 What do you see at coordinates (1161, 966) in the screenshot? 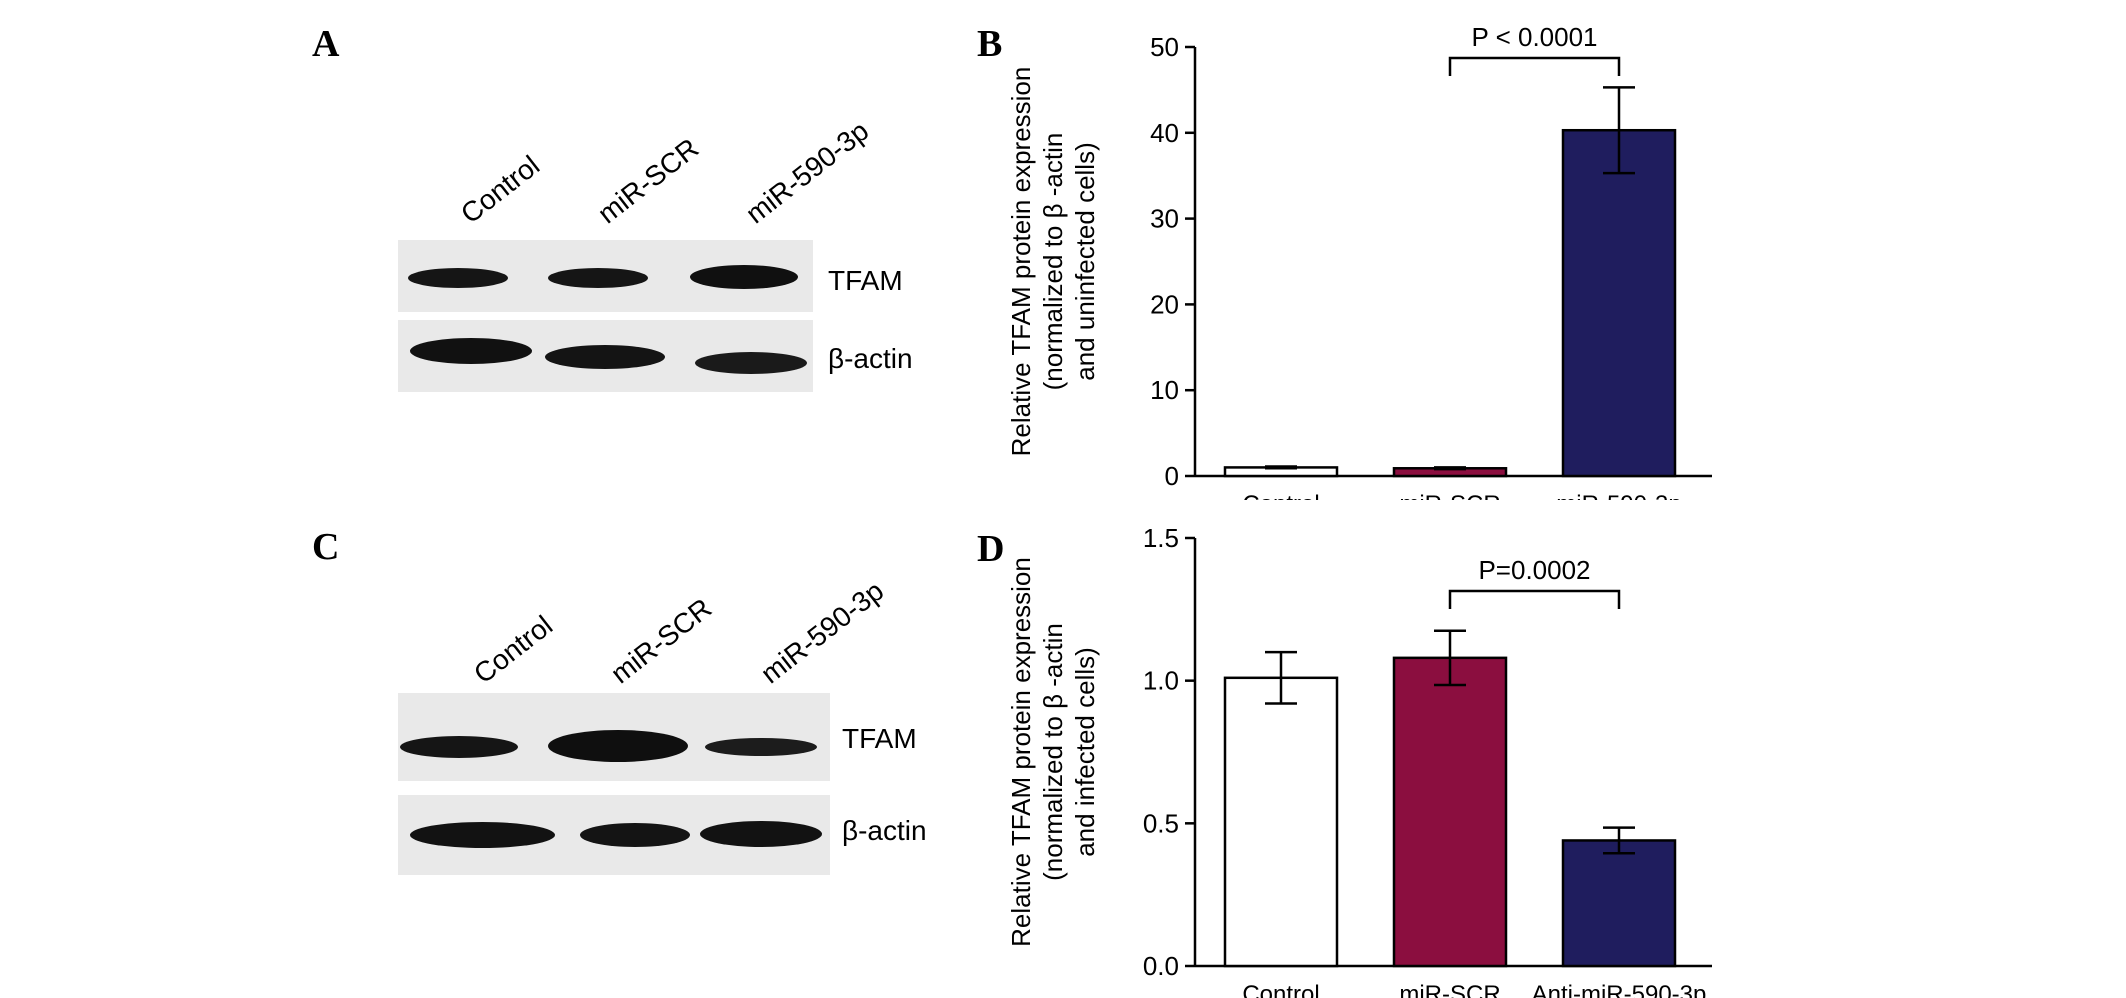
I see `y-tick-label: 0.0` at bounding box center [1161, 966].